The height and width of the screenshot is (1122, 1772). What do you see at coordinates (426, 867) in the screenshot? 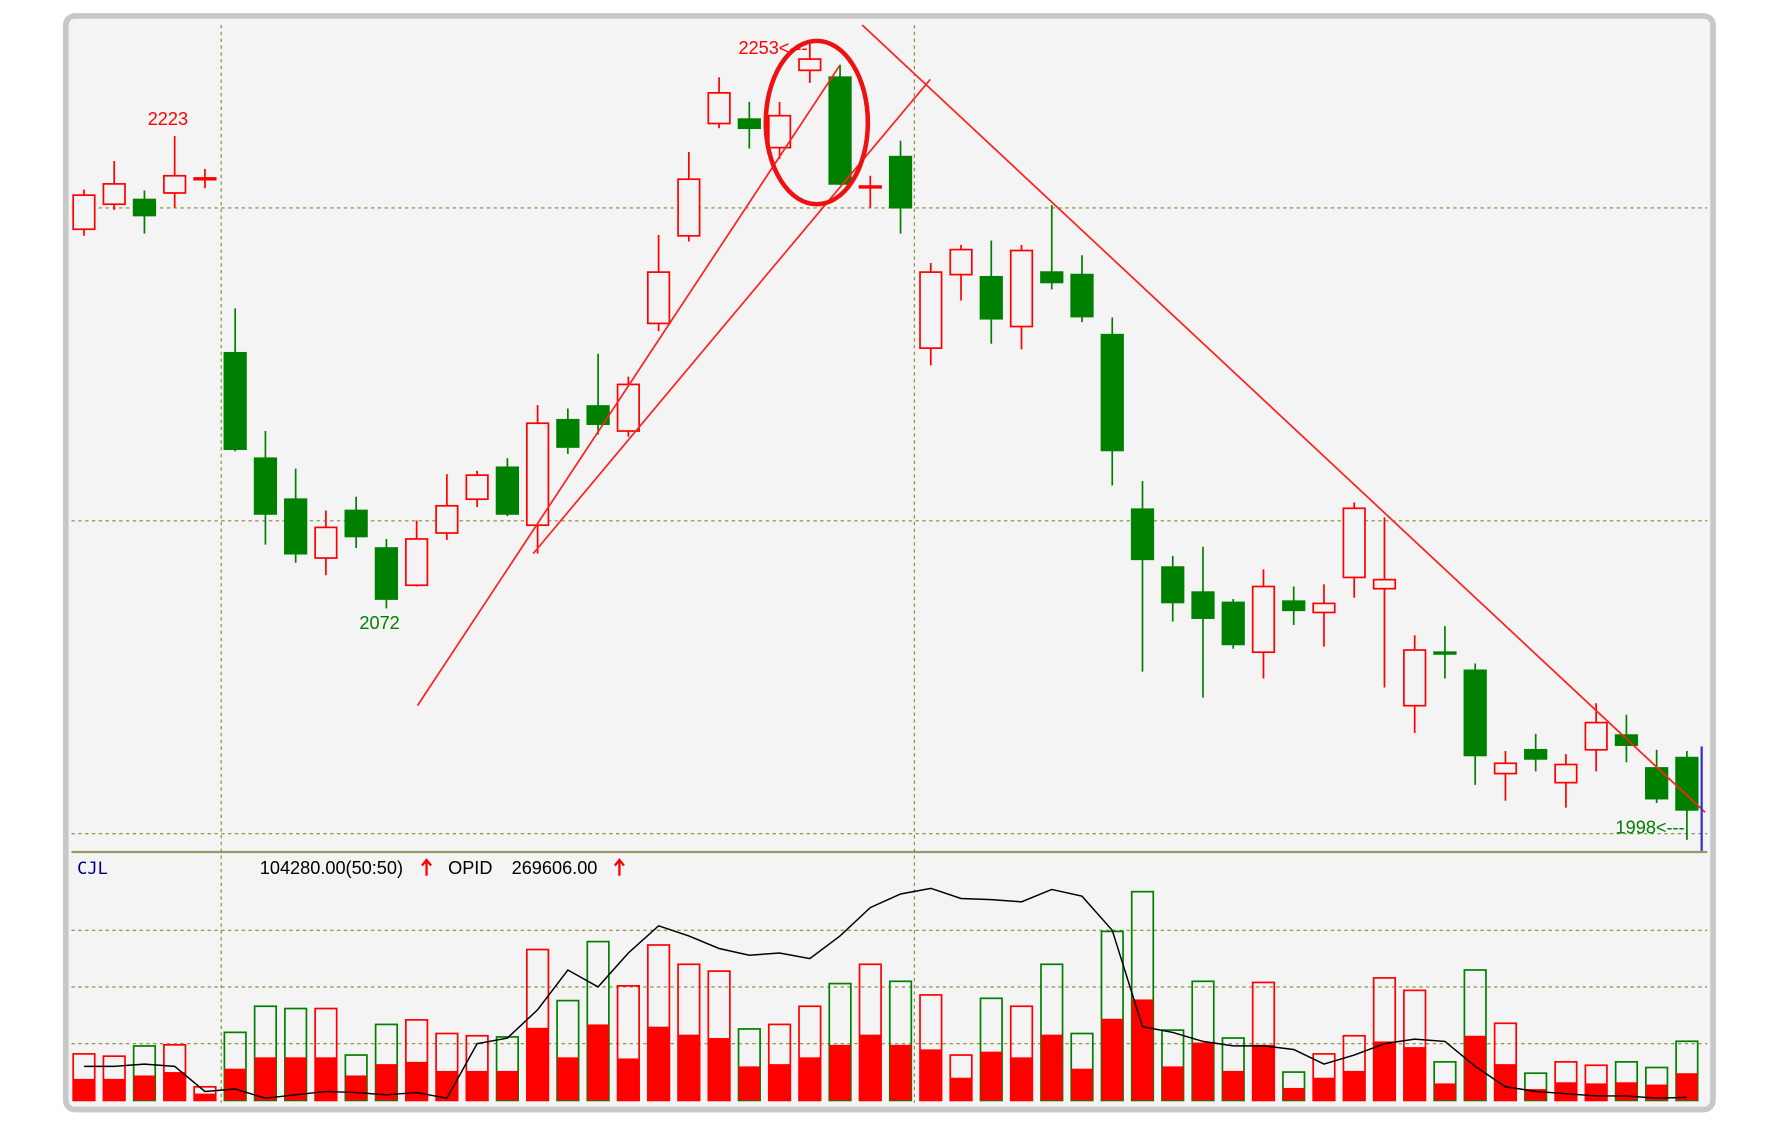
I see `up-arrow` at bounding box center [426, 867].